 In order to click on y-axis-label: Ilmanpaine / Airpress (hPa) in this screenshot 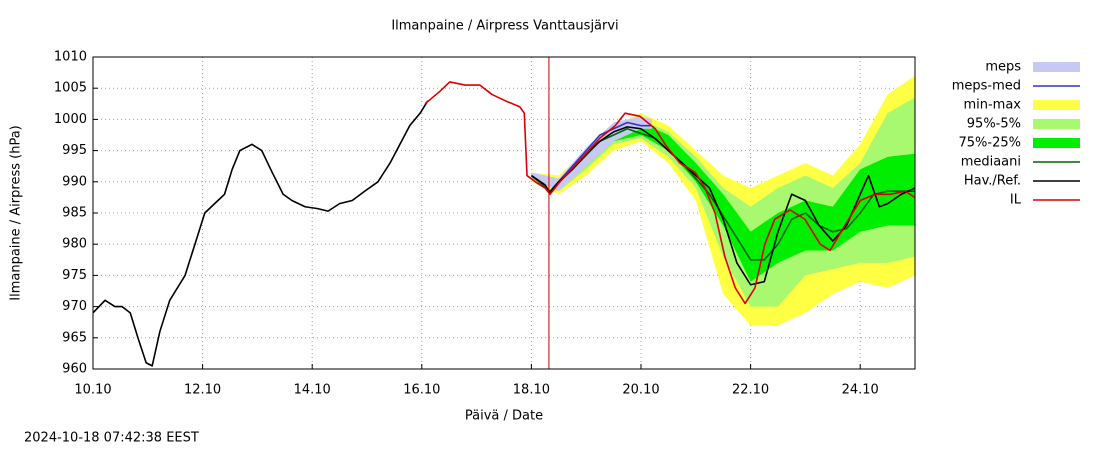, I will do `click(16, 212)`.